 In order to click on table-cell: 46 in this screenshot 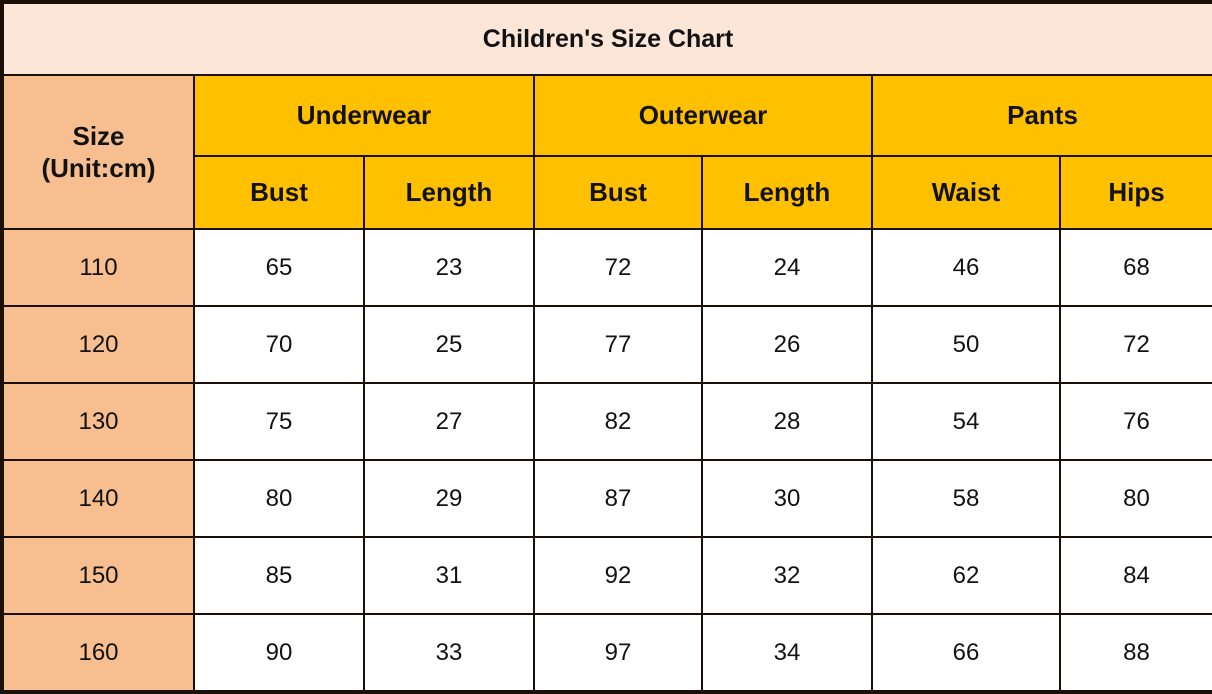, I will do `click(966, 267)`.